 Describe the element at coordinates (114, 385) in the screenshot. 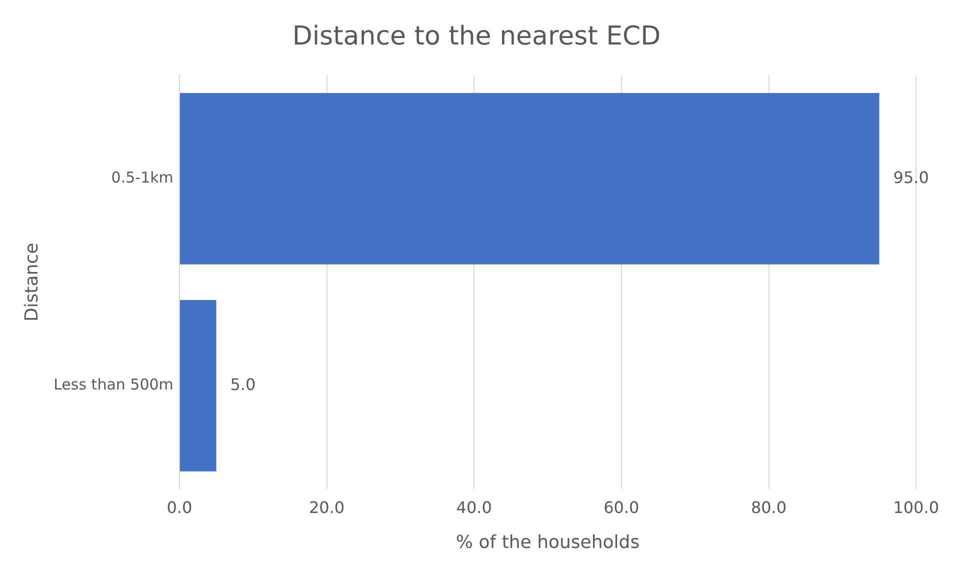

I see `y-tick-label: Less than 500m` at that location.